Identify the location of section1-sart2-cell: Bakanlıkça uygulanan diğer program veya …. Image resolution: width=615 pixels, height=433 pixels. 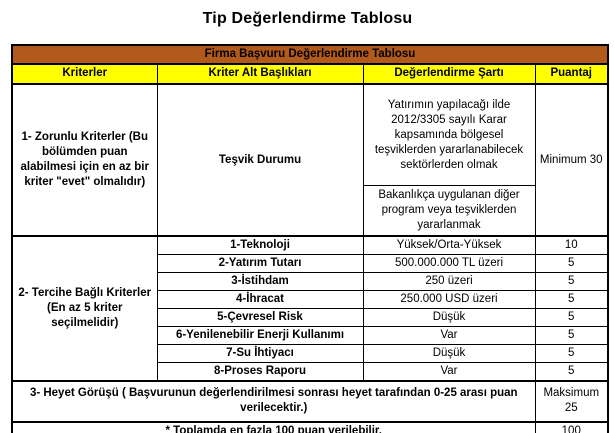
(449, 211).